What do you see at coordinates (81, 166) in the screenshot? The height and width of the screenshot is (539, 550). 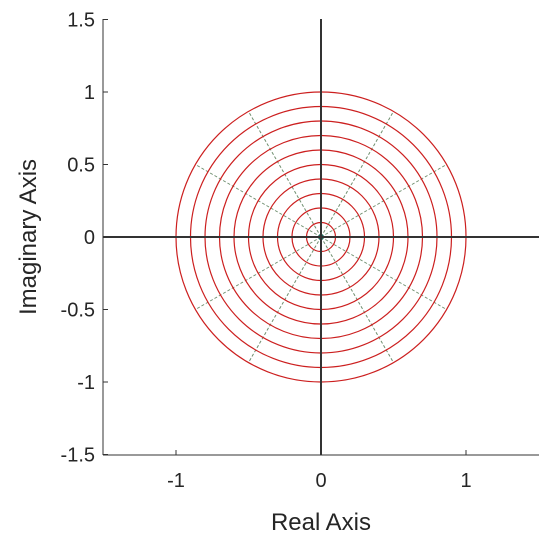 I see `y-tick-label: 0.5` at bounding box center [81, 166].